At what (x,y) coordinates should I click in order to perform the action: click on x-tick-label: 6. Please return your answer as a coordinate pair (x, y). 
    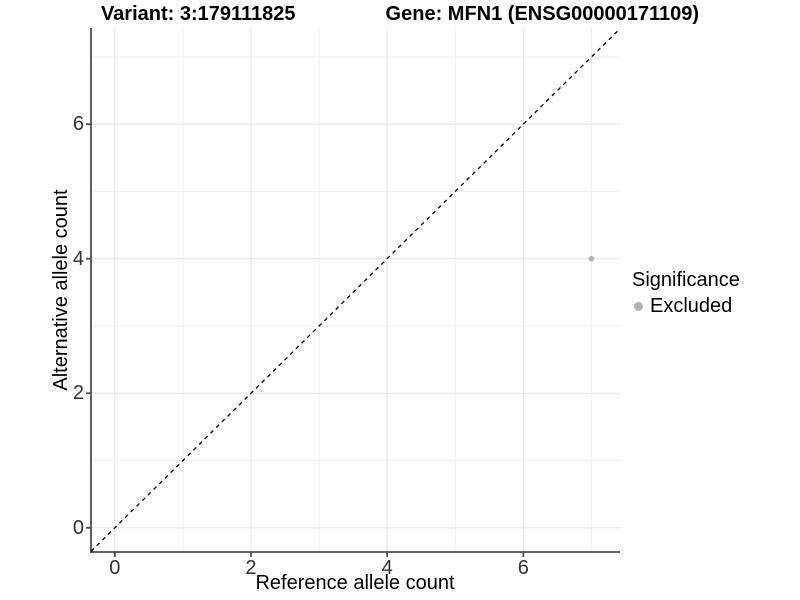
    Looking at the image, I should click on (523, 568).